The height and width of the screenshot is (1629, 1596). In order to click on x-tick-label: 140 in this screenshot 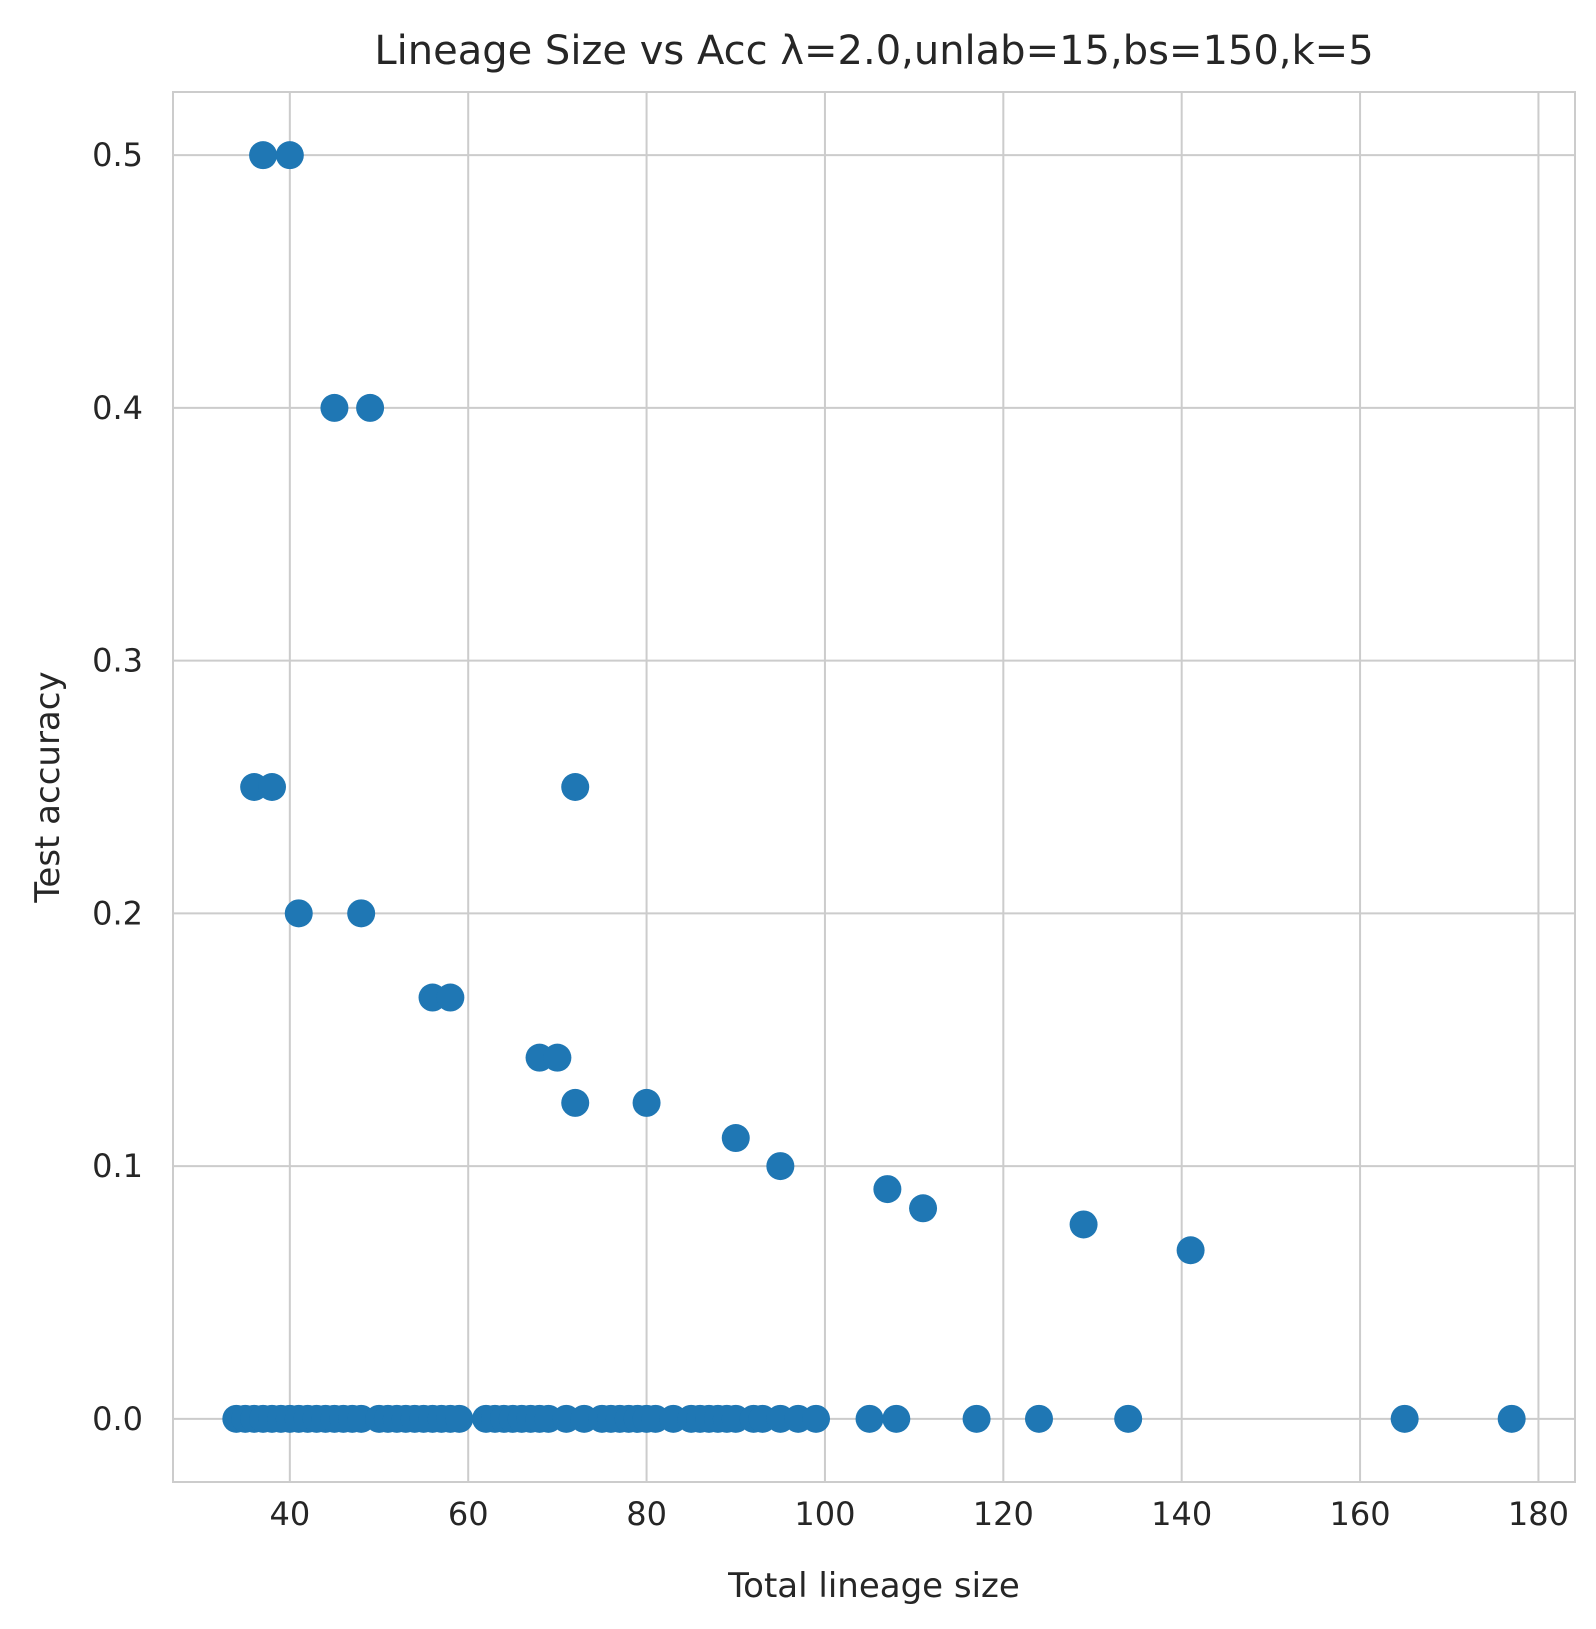, I will do `click(1181, 1514)`.